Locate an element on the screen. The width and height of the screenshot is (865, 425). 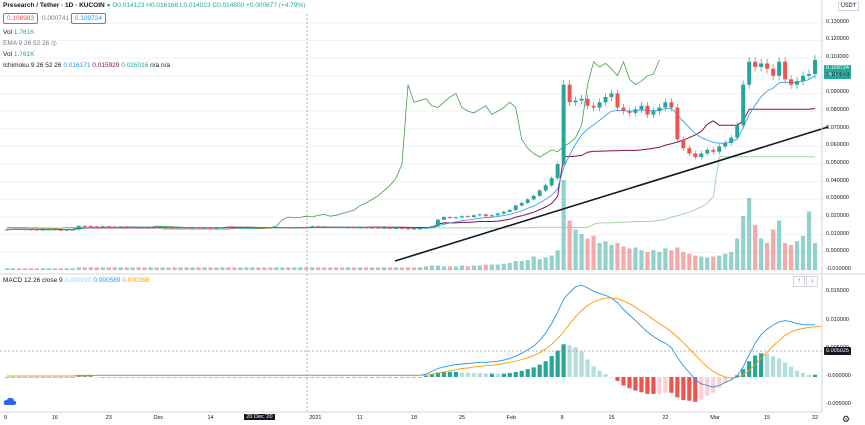
time-axis-label: 18 is located at coordinates (414, 418).